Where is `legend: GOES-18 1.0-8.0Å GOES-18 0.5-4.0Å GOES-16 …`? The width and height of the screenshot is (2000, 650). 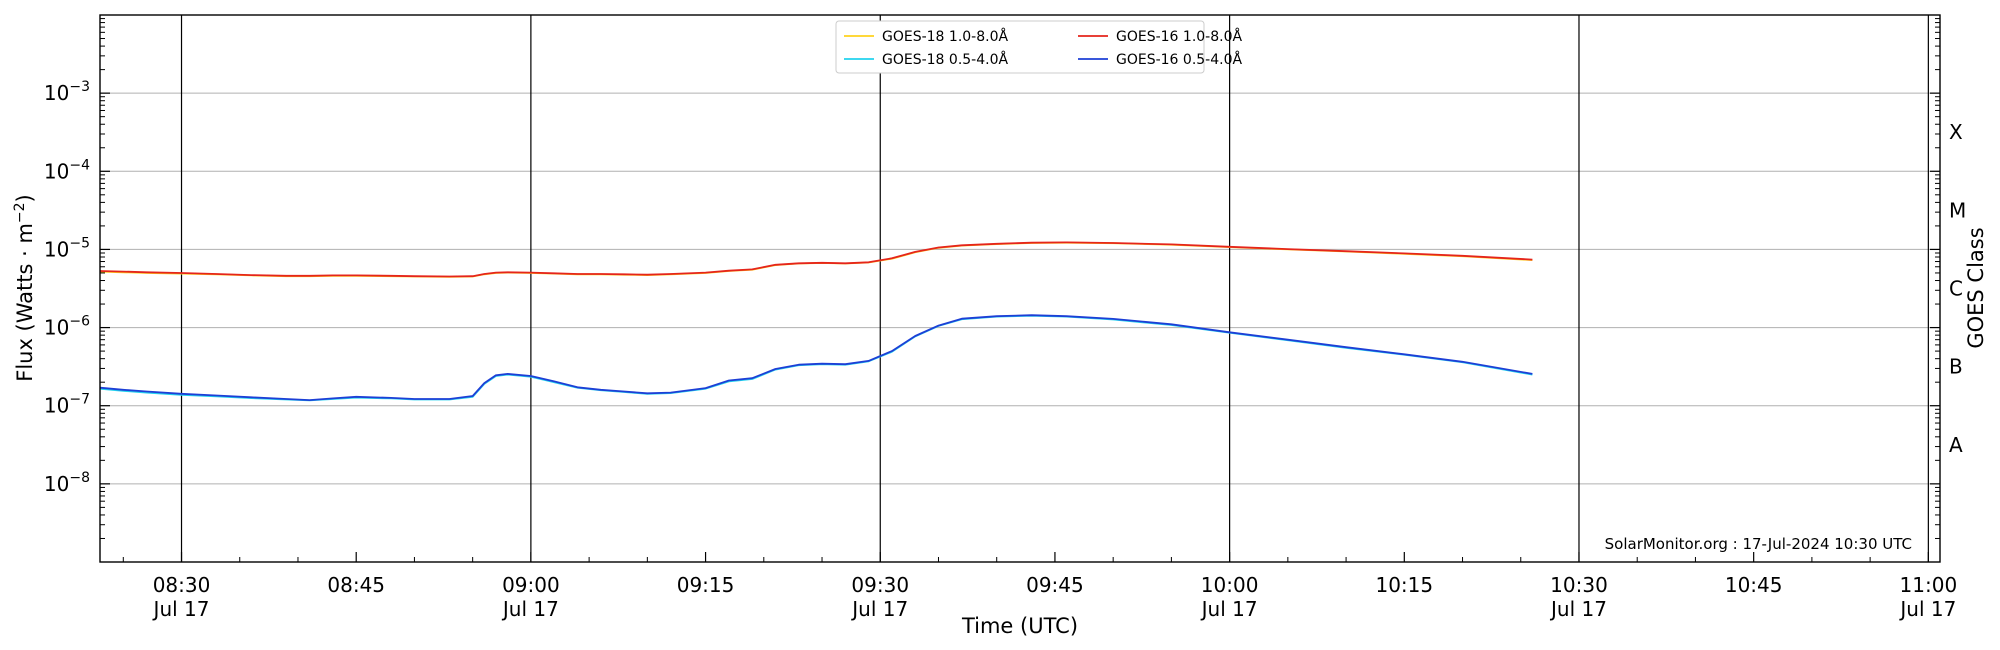
legend: GOES-18 1.0-8.0Å GOES-18 0.5-4.0Å GOES-16 … is located at coordinates (1038, 47).